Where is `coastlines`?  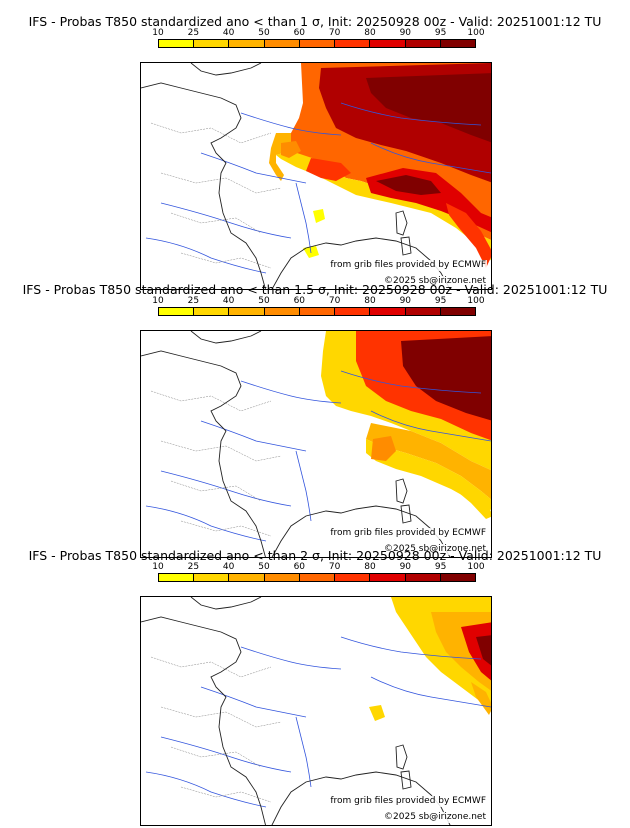 coastlines is located at coordinates (296, 711).